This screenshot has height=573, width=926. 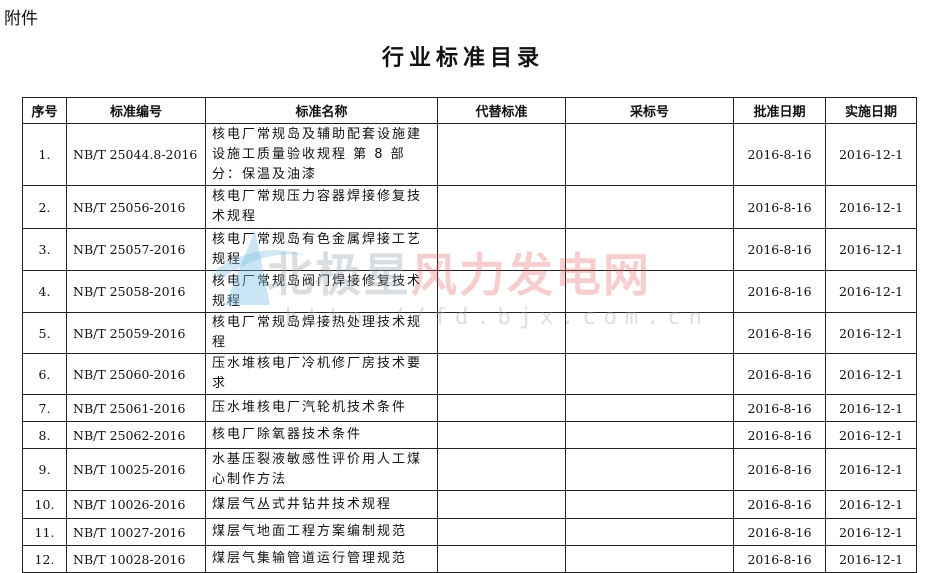 I want to click on standard-code: NB/T 10026-2016, so click(x=136, y=504).